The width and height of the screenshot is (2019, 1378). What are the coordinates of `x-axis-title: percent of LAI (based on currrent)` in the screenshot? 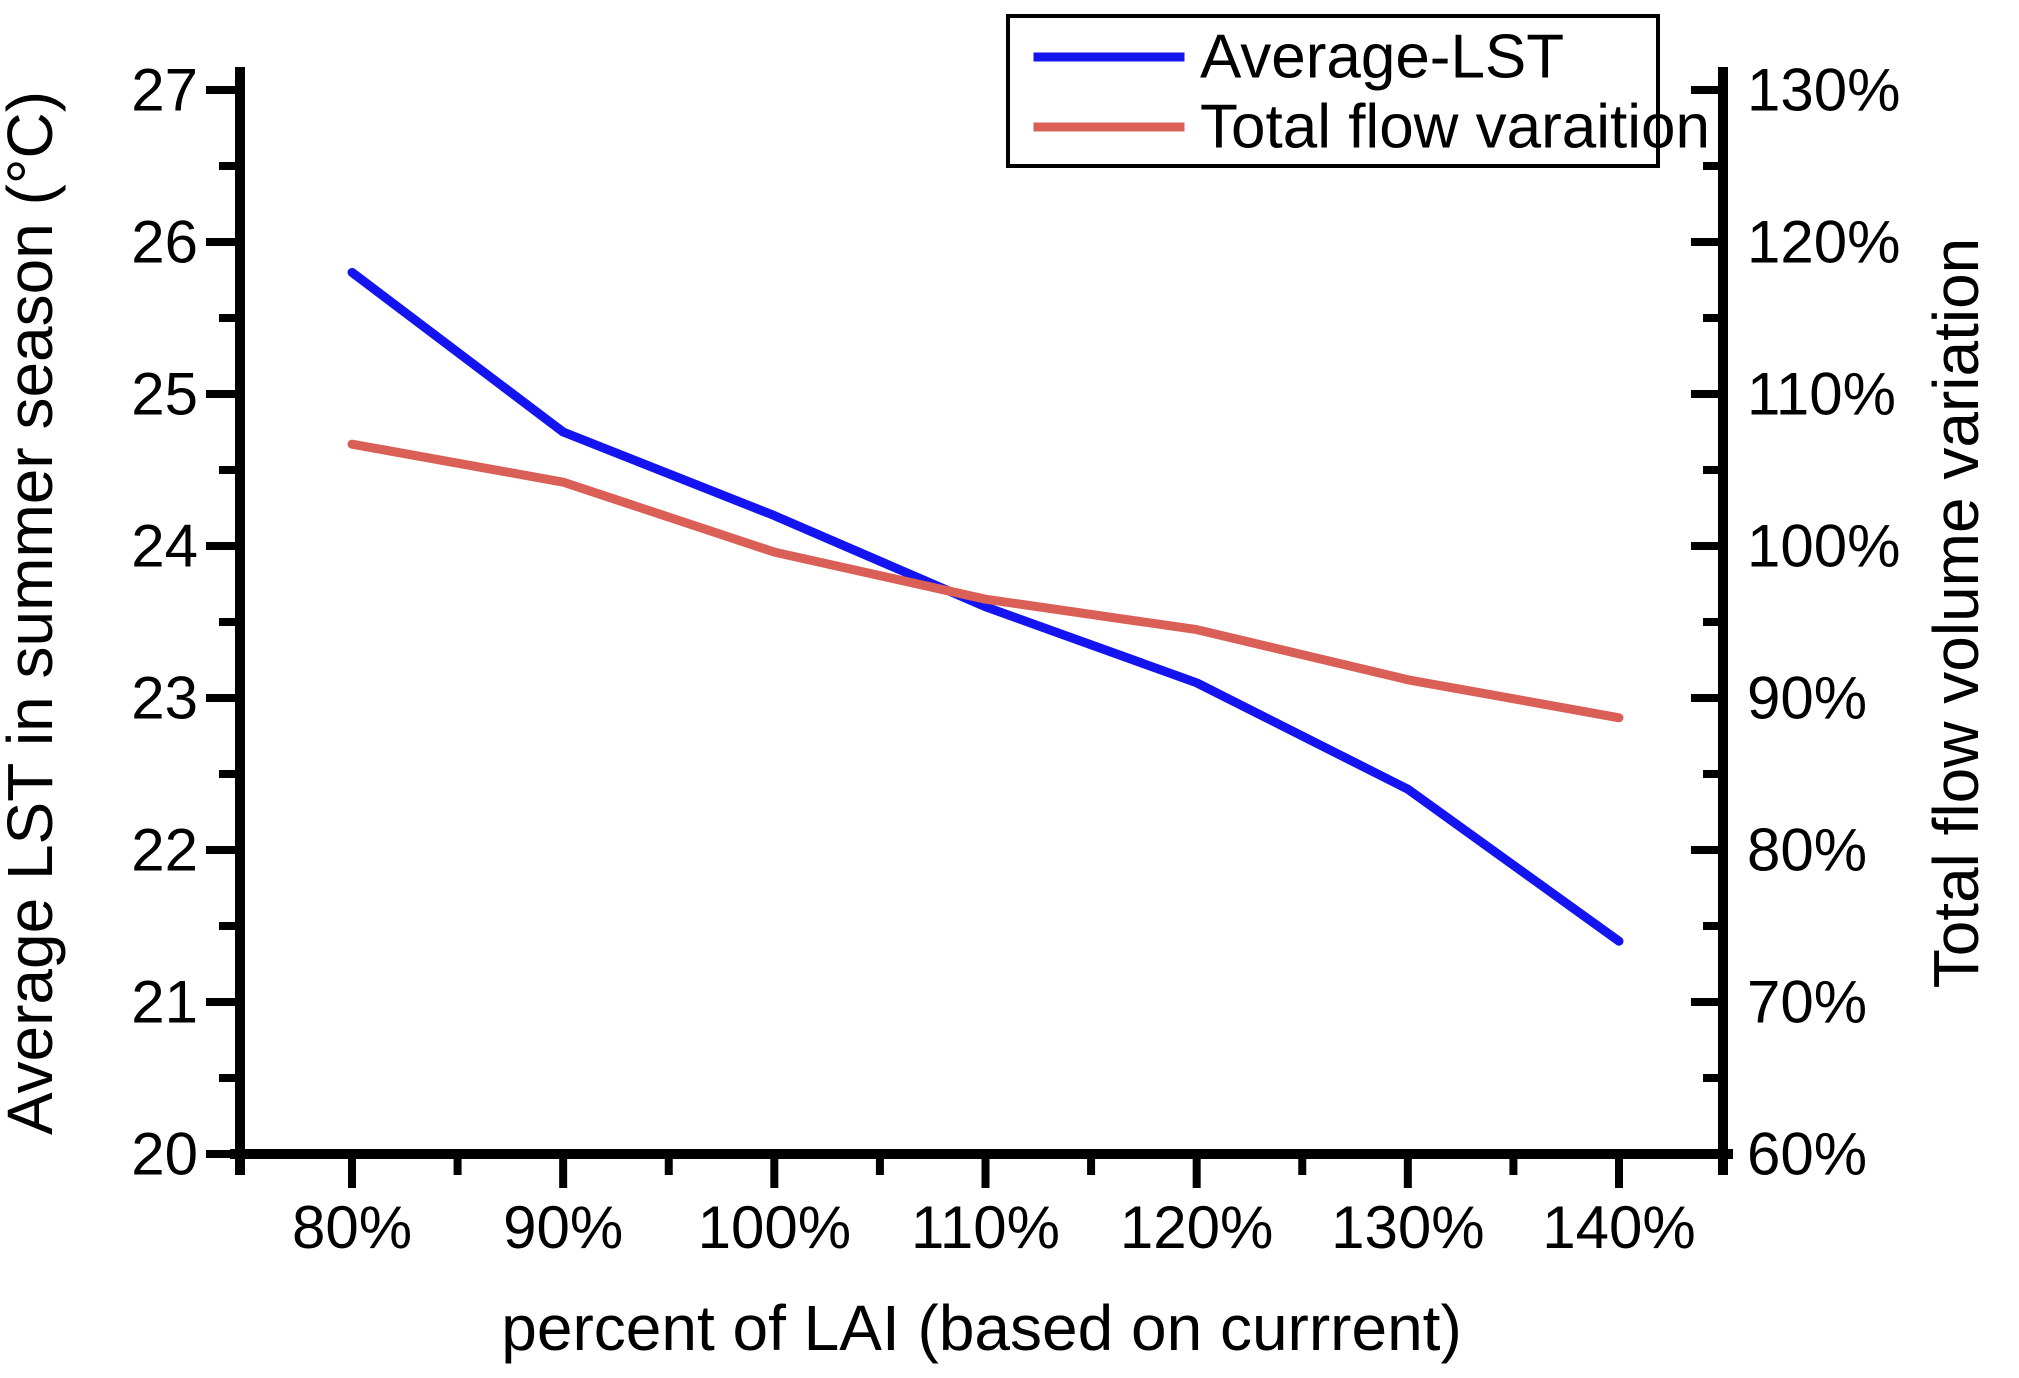 It's located at (981, 1328).